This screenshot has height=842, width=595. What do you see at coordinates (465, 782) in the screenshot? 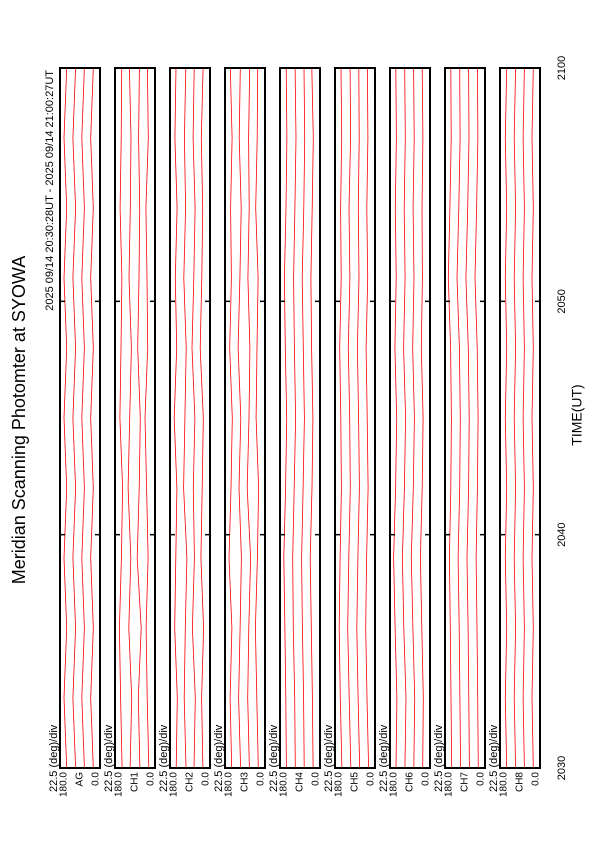
I see `panel-name: CH7` at bounding box center [465, 782].